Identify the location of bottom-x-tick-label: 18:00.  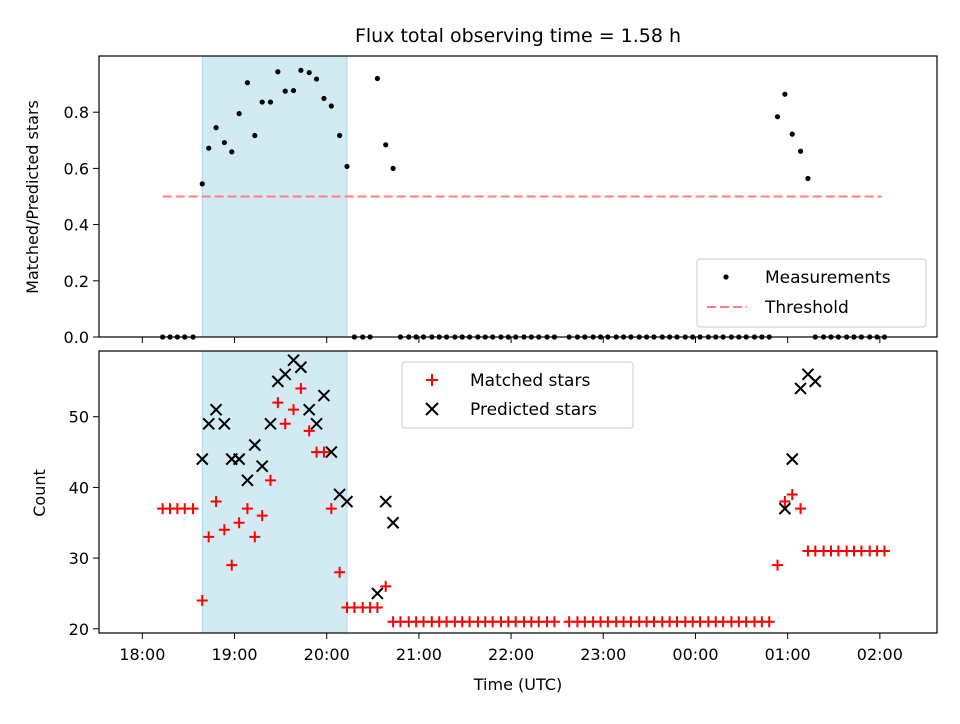
(142, 654).